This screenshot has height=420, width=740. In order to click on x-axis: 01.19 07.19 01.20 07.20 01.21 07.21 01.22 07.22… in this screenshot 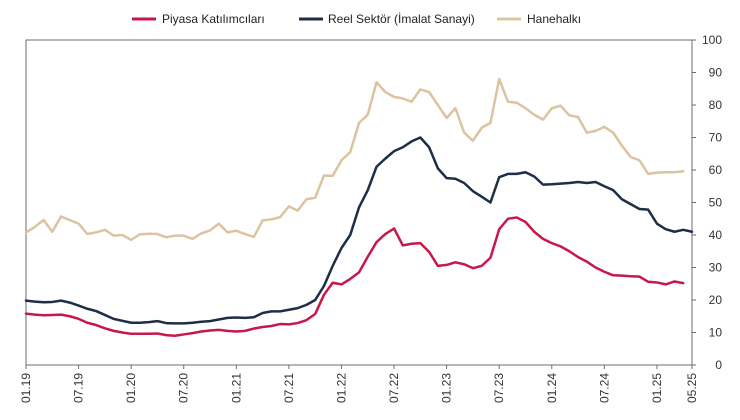, I will do `click(359, 384)`.